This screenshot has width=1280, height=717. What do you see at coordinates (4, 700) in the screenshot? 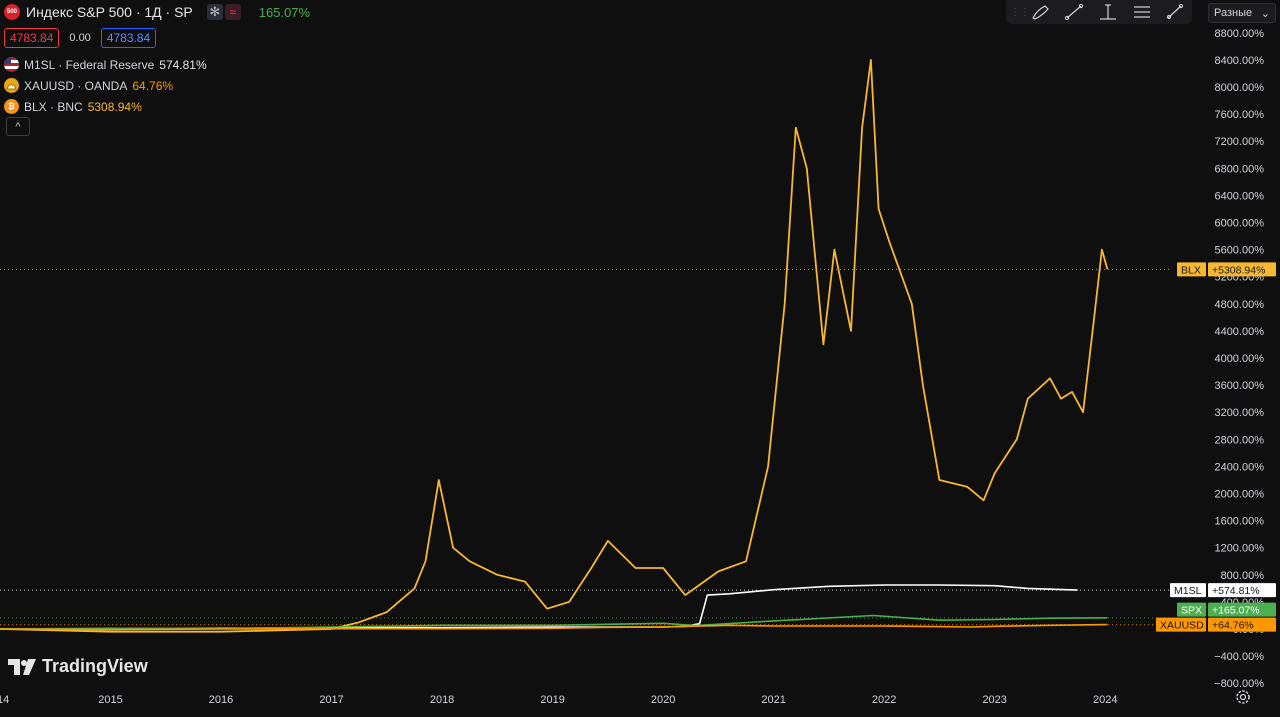
I see `x-tick-label: 014` at bounding box center [4, 700].